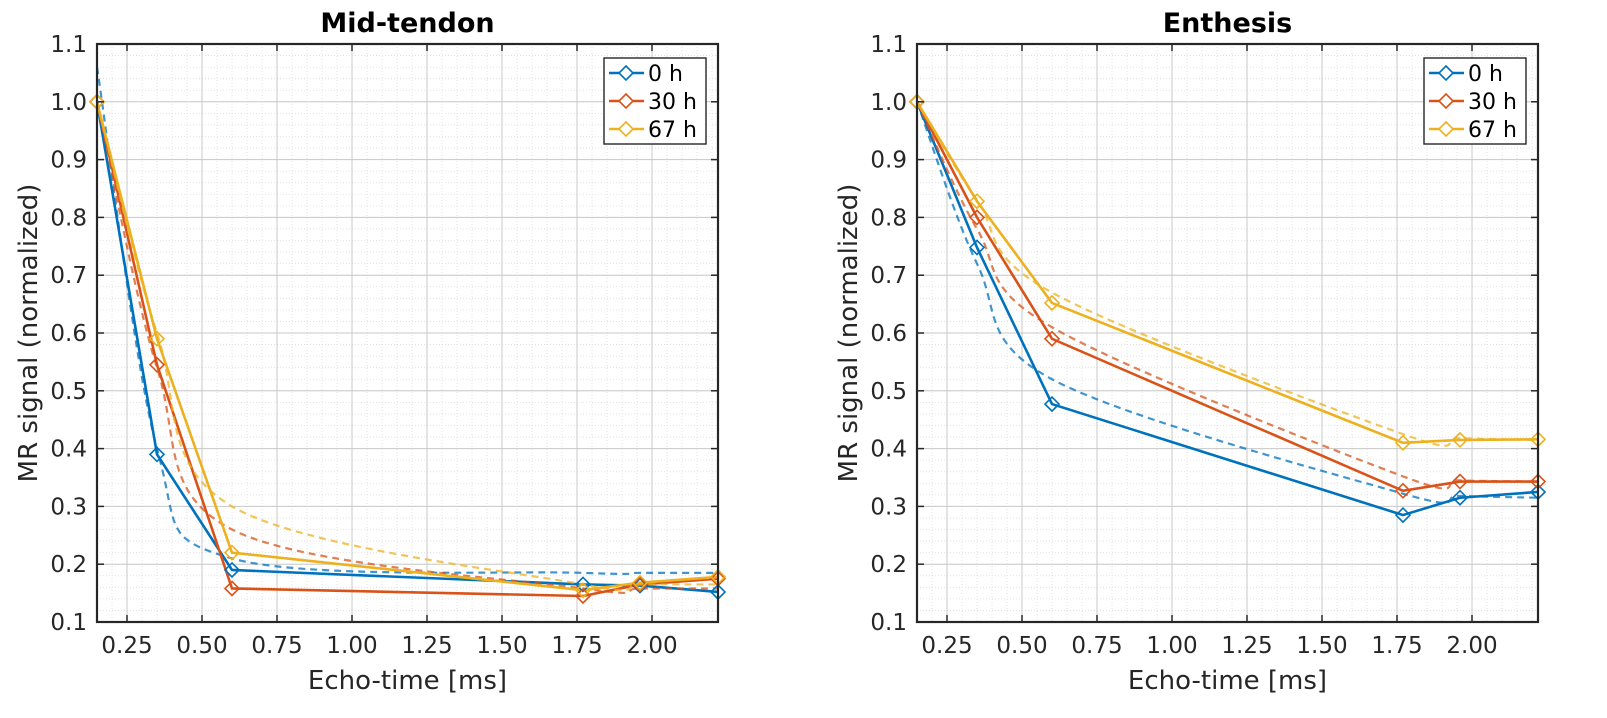 The width and height of the screenshot is (1607, 718). I want to click on legend-entry-67h: 67 h, so click(653, 130).